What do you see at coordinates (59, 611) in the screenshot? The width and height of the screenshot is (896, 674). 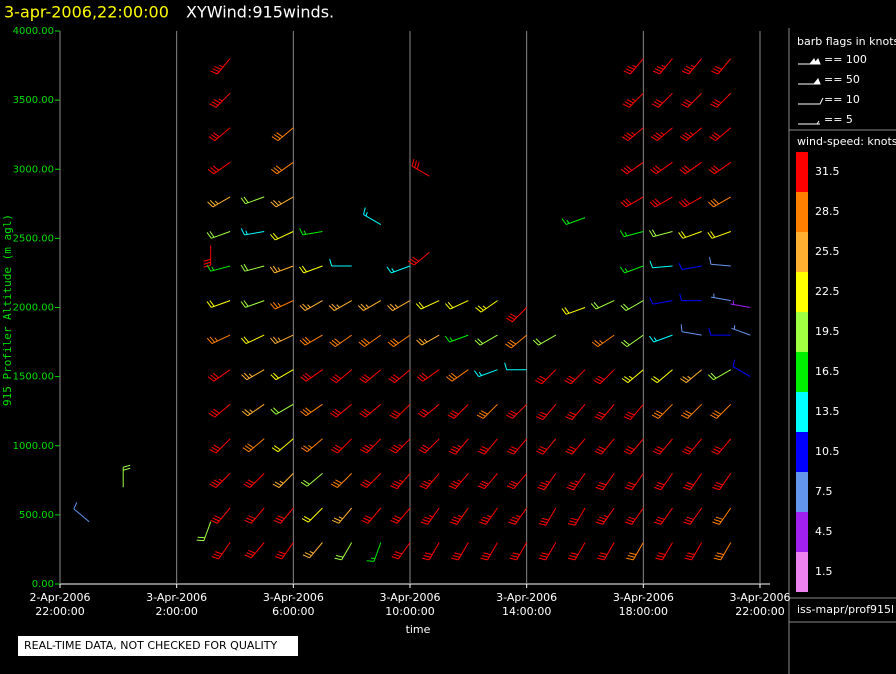 I see `x-tick-label: 22:00:00` at bounding box center [59, 611].